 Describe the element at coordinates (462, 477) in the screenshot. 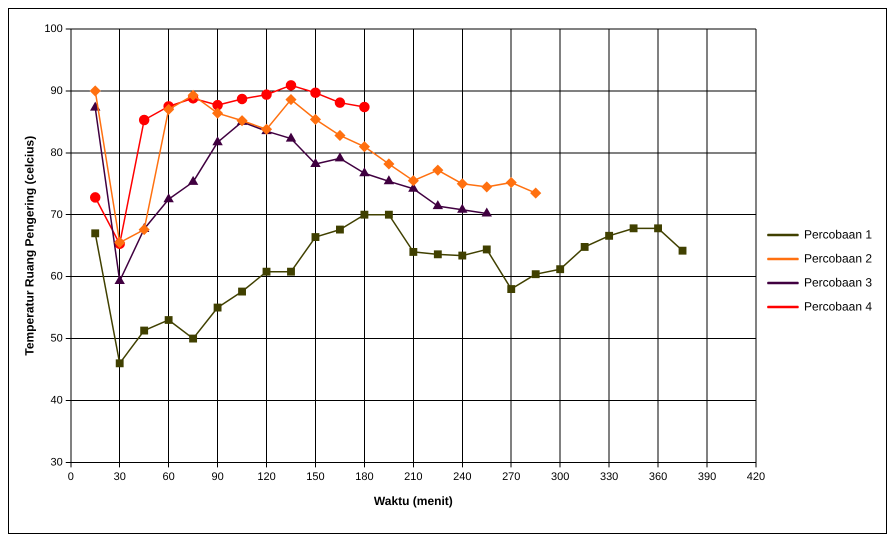

I see `x-tick-label: 240` at that location.